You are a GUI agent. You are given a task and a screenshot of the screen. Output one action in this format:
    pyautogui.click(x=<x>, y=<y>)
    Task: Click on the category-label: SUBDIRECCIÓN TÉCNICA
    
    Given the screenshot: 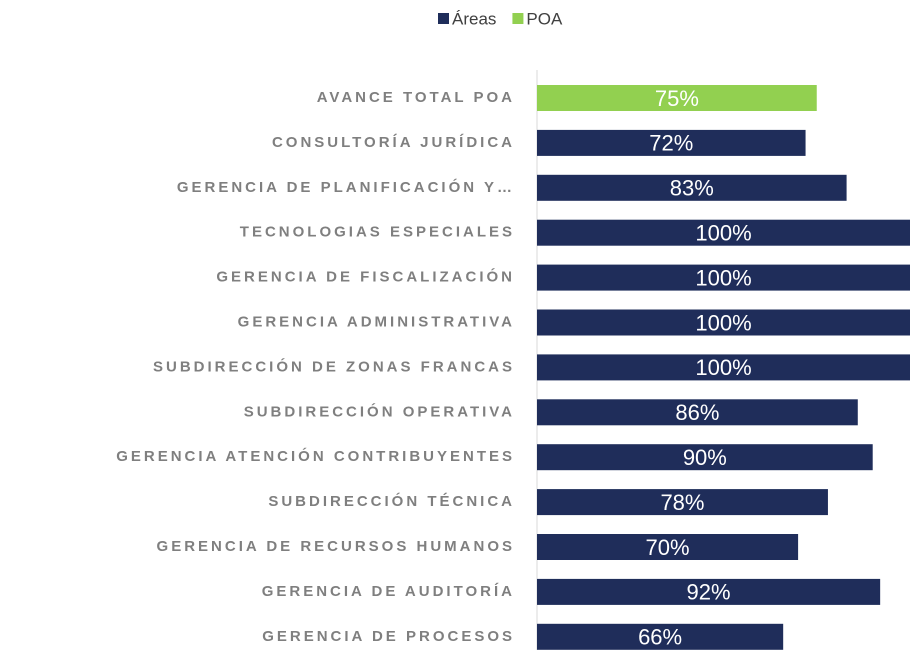 What is the action you would take?
    pyautogui.click(x=391, y=501)
    